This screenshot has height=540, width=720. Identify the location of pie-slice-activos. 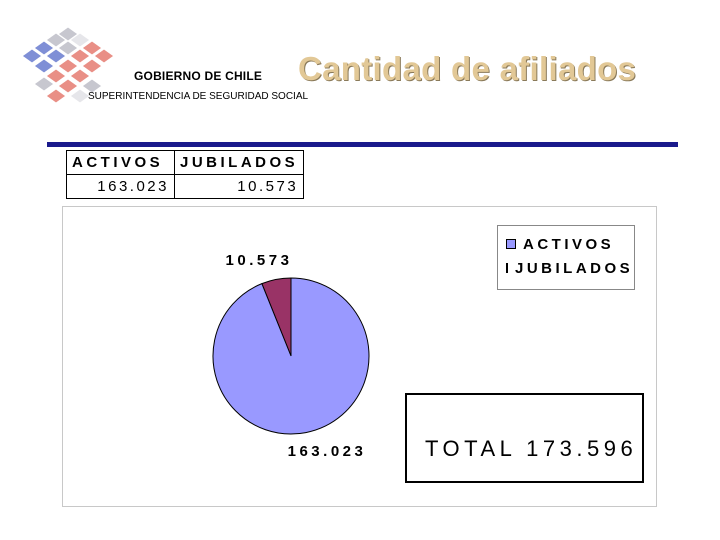
(291, 356).